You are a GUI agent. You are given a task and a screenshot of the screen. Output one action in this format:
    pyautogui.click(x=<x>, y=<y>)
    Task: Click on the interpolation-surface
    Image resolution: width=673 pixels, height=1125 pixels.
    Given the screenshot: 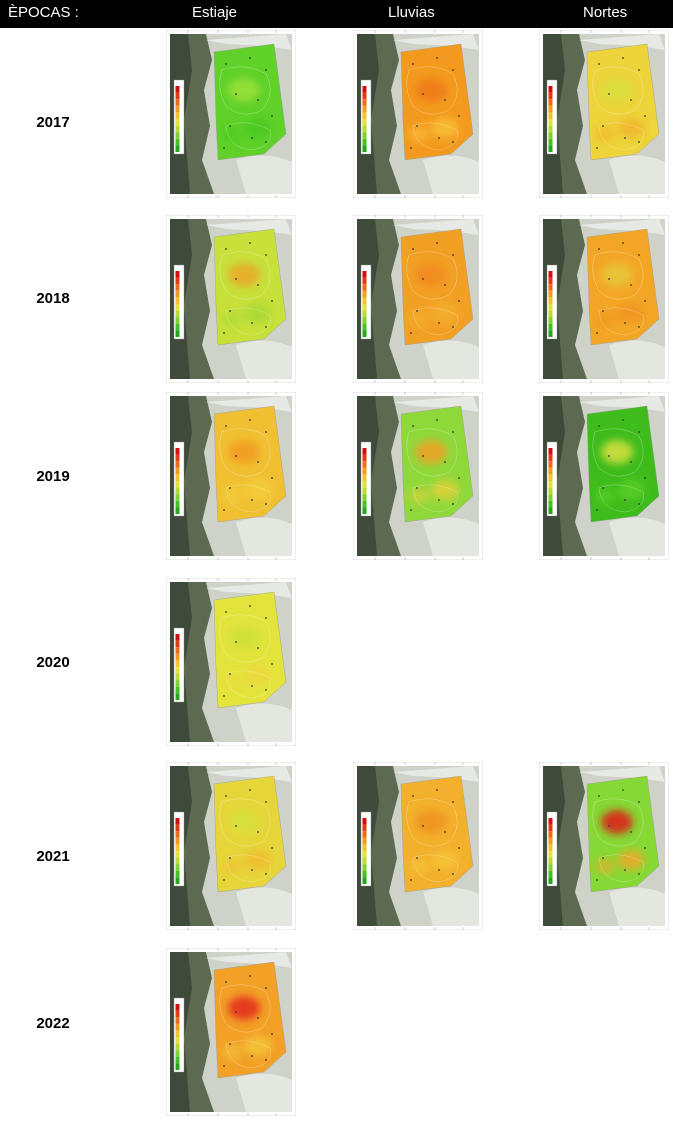 What is the action you would take?
    pyautogui.click(x=437, y=102)
    